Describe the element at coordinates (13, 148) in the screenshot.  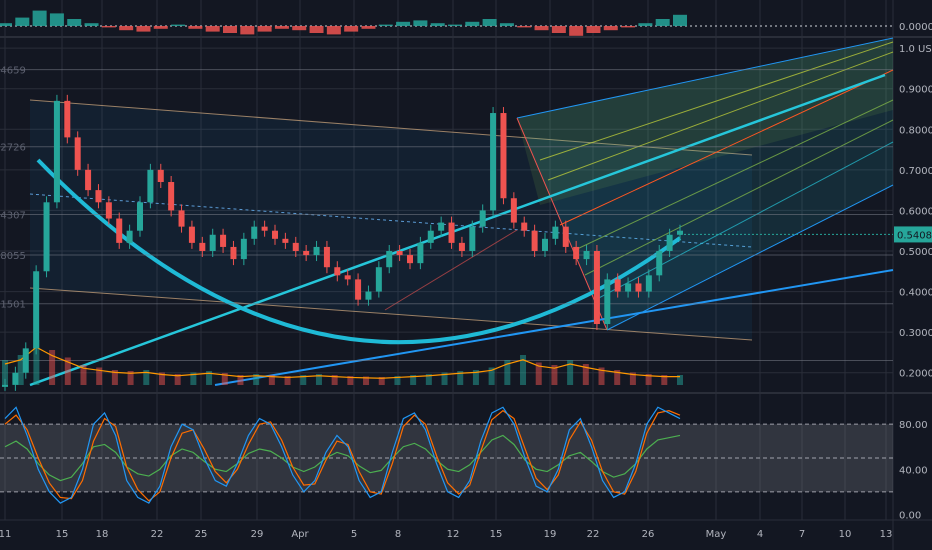
I see `left-edge-label: 52726` at that location.